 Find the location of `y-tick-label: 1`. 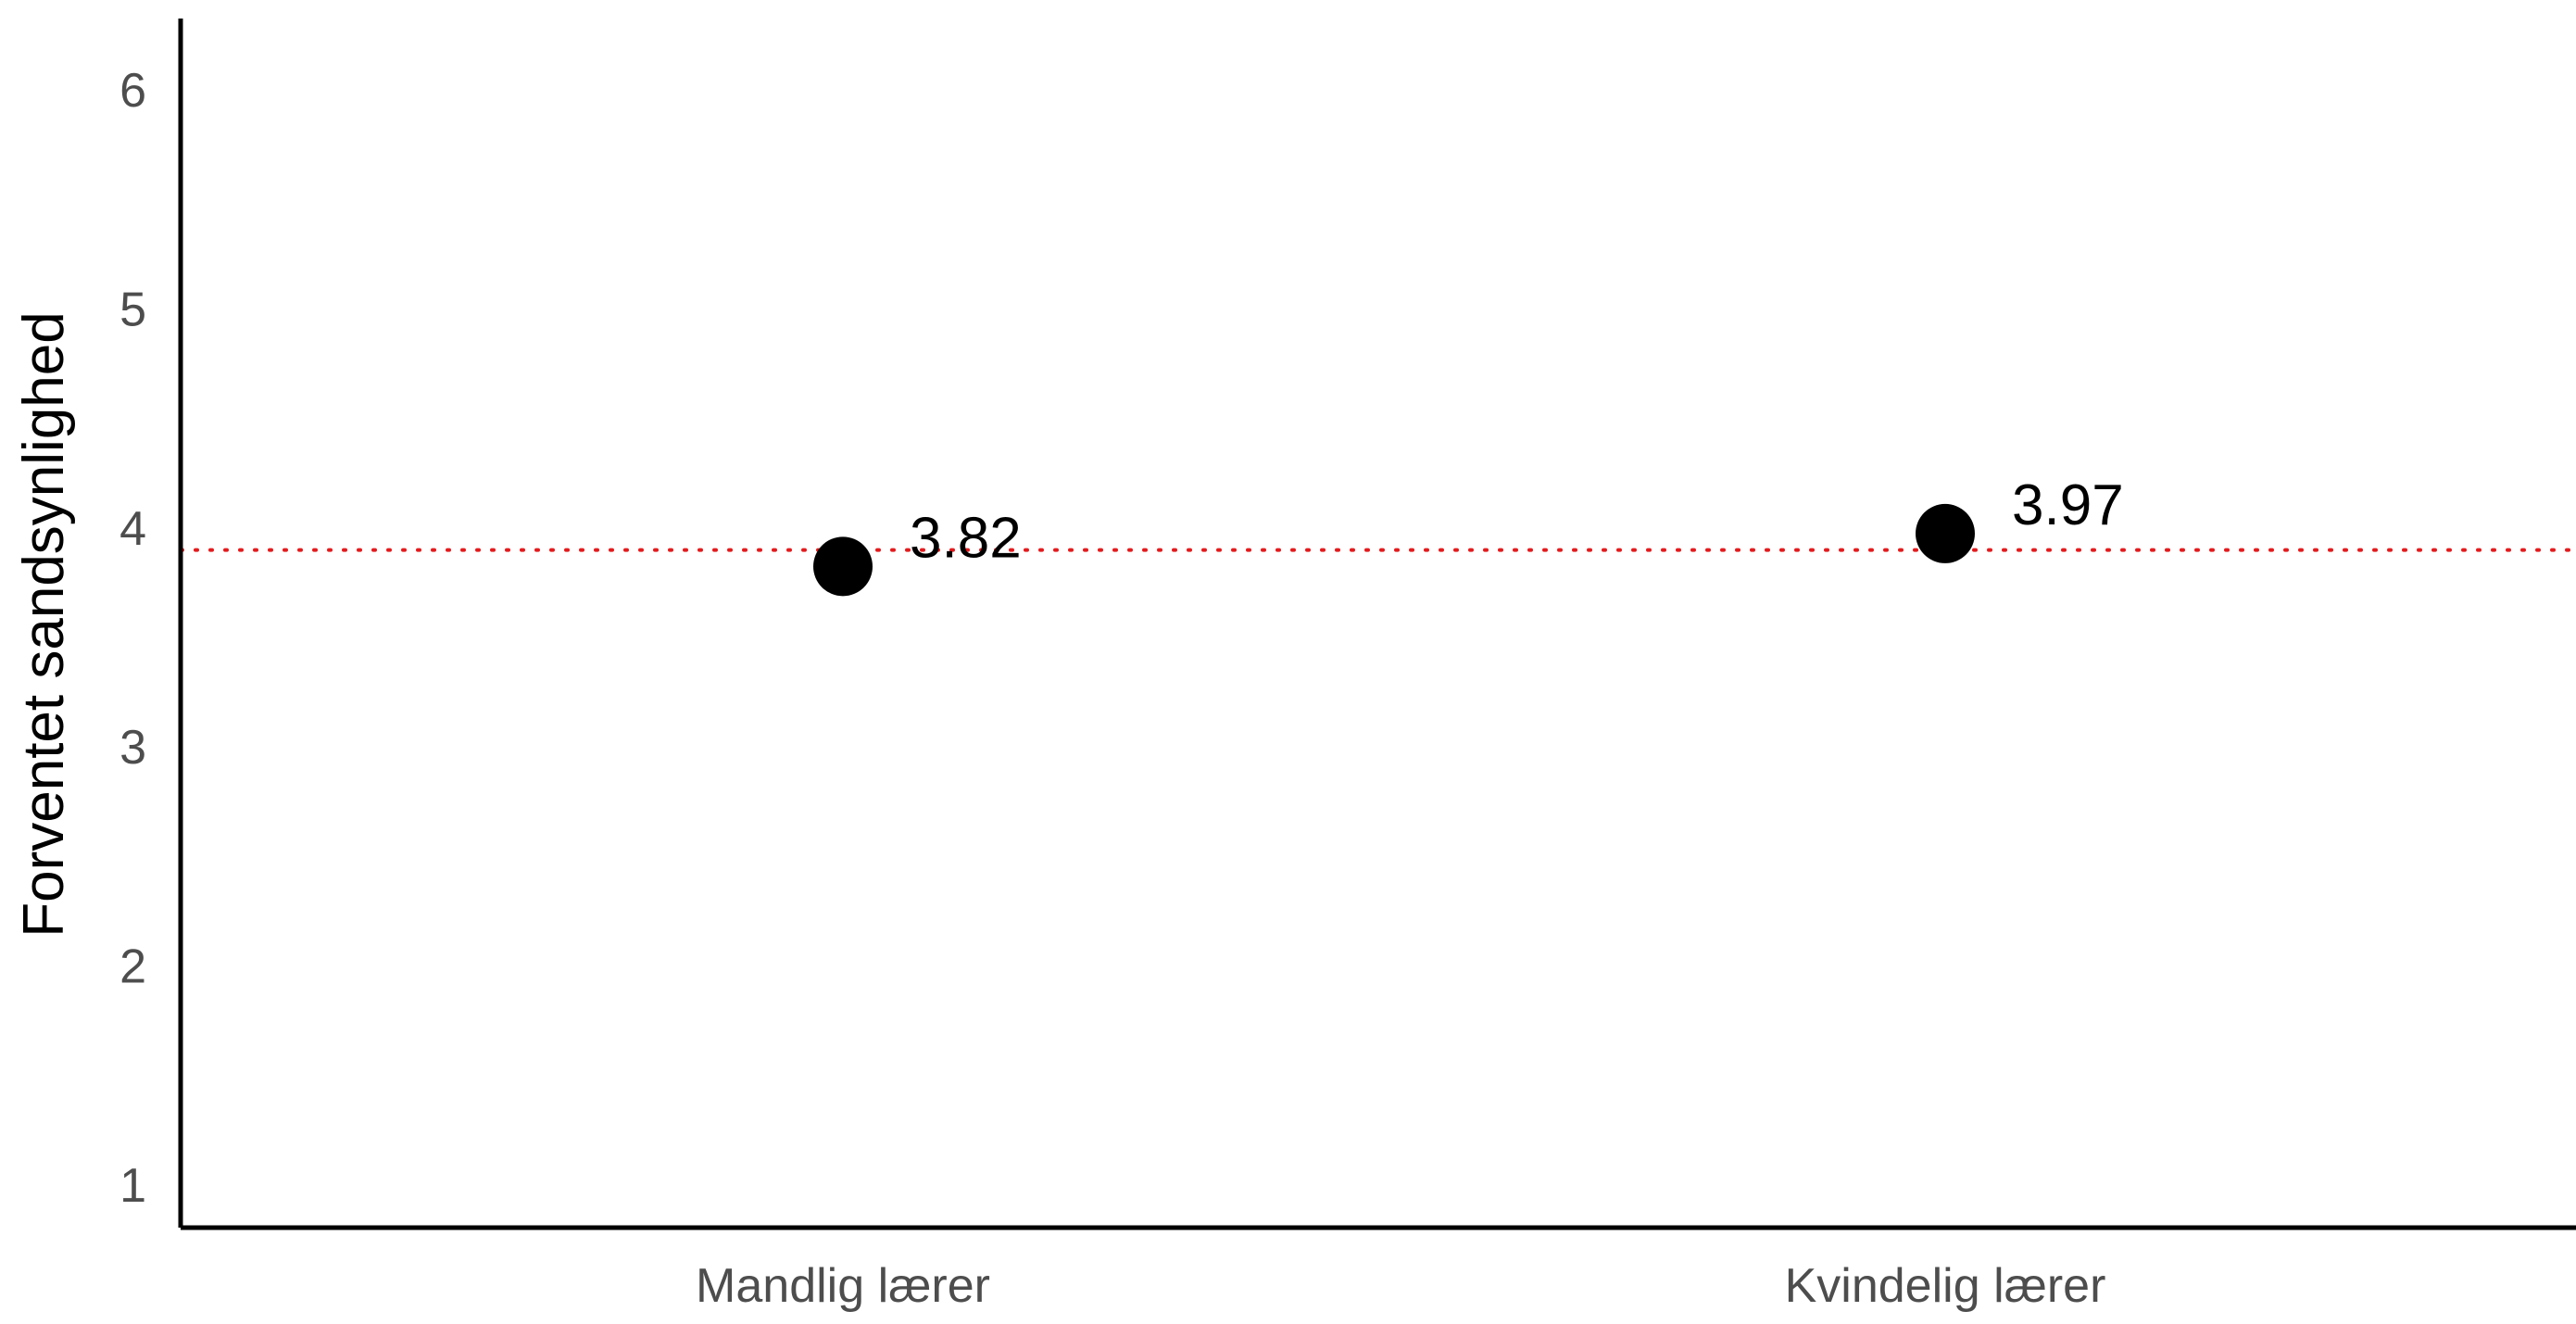

y-tick-label: 1 is located at coordinates (132, 1186).